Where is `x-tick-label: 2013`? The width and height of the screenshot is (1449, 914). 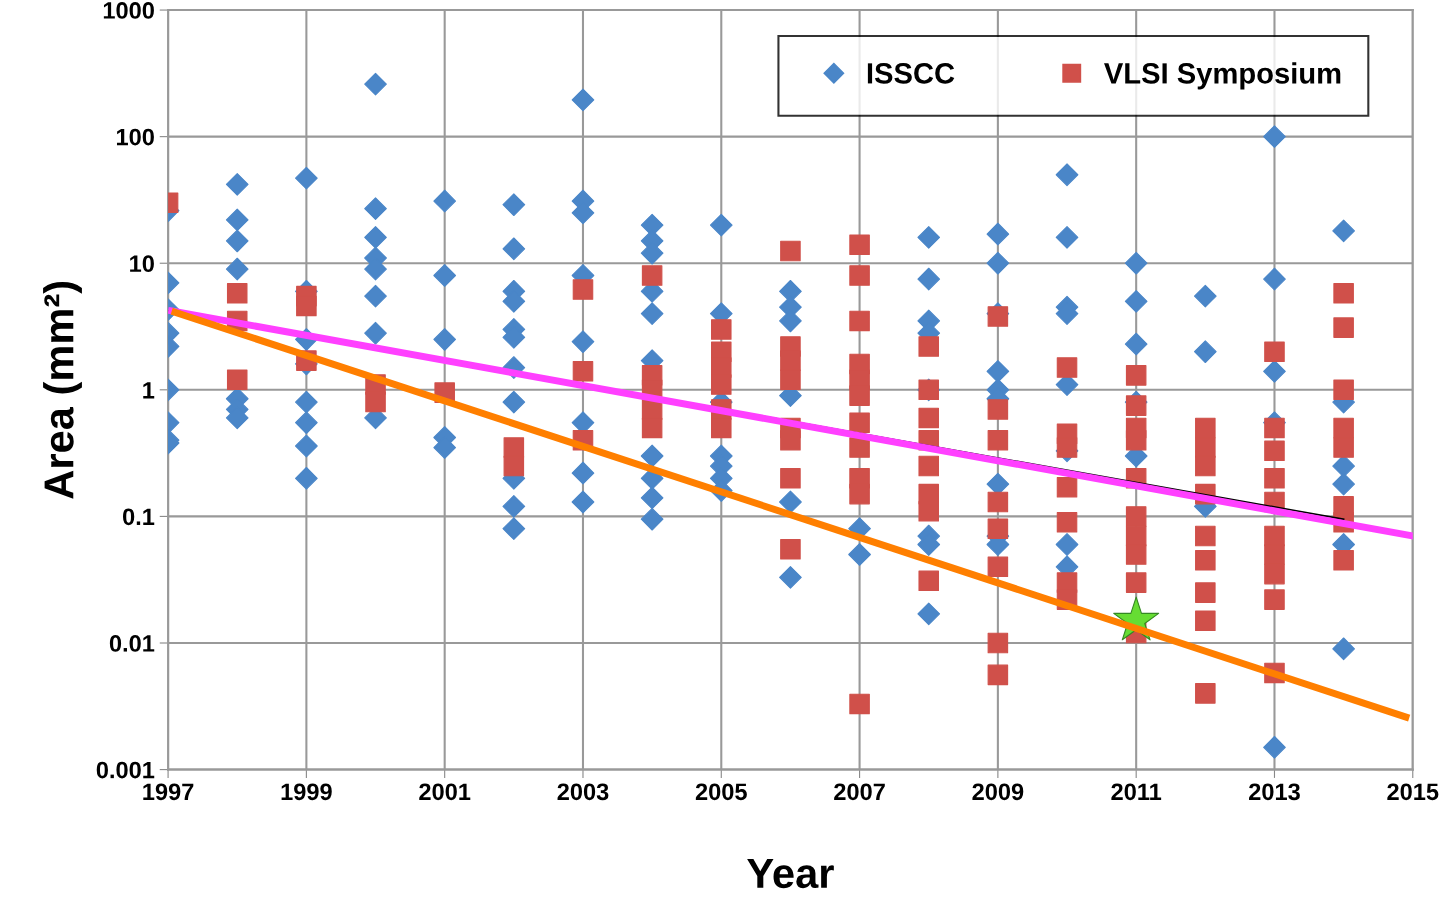
x-tick-label: 2013 is located at coordinates (1274, 792).